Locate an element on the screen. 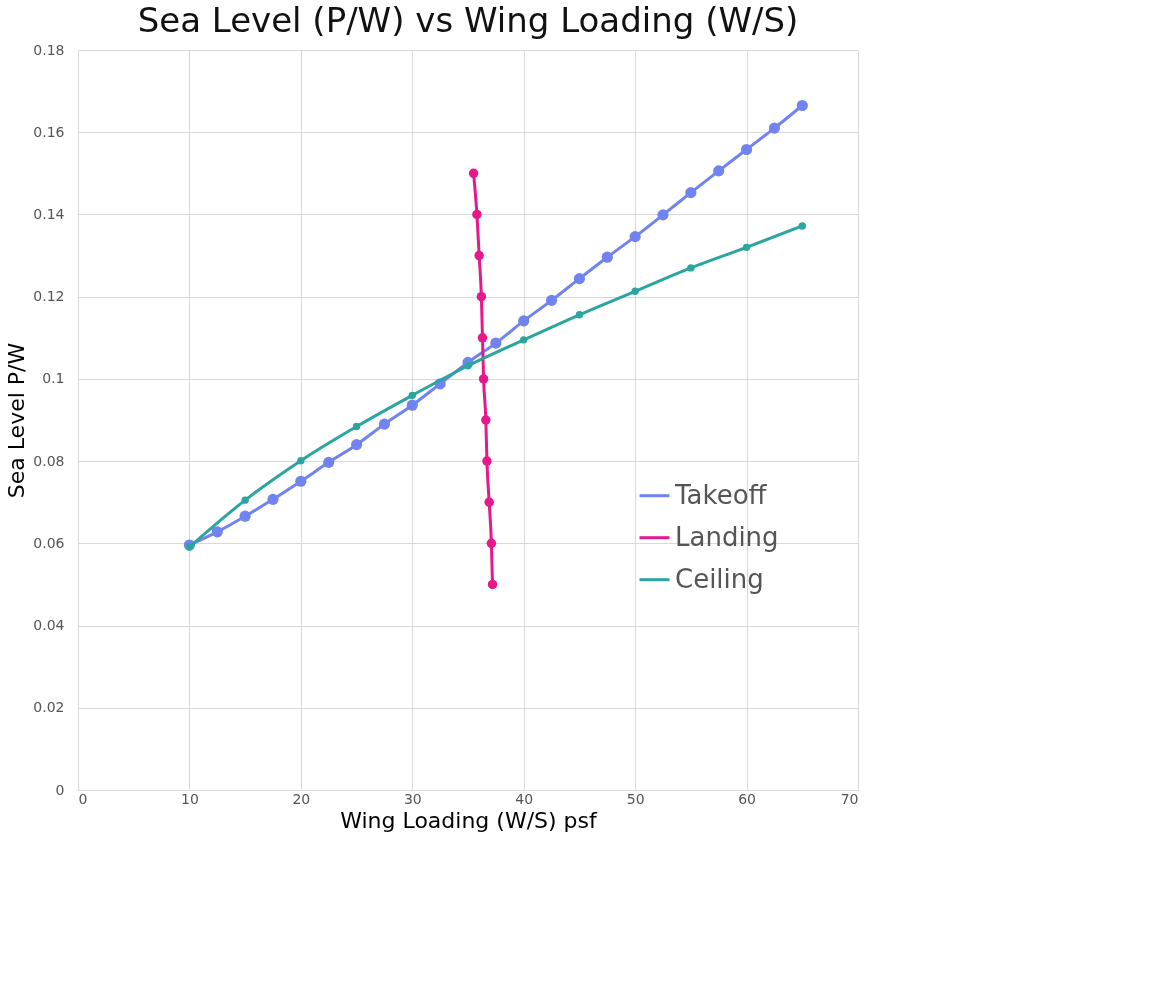  legend-label: Ceiling is located at coordinates (719, 578).